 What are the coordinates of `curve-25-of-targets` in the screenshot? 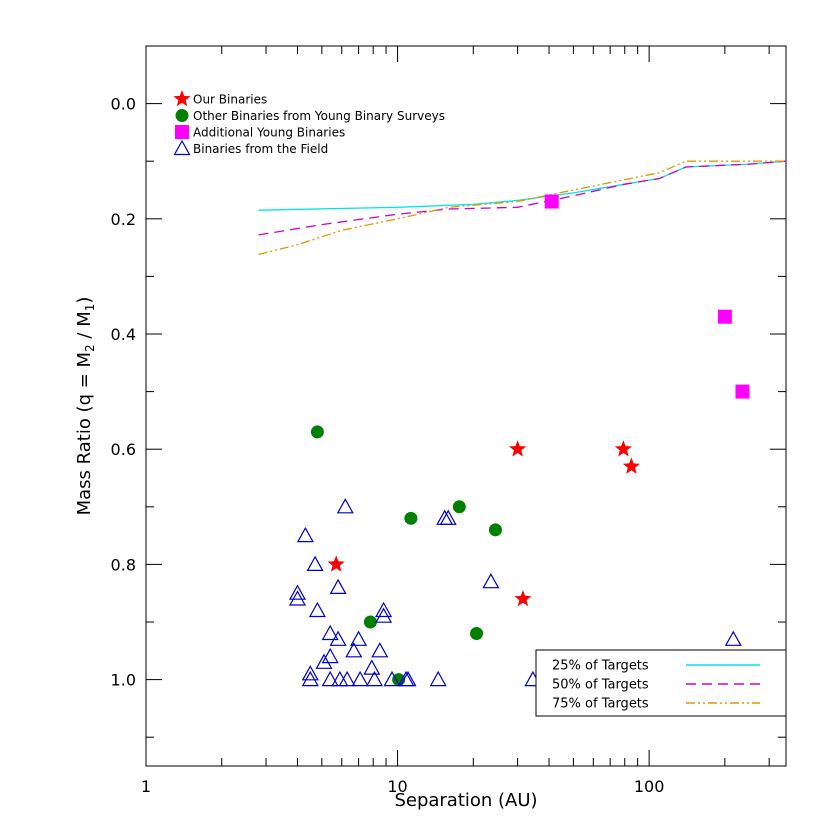 It's located at (522, 185).